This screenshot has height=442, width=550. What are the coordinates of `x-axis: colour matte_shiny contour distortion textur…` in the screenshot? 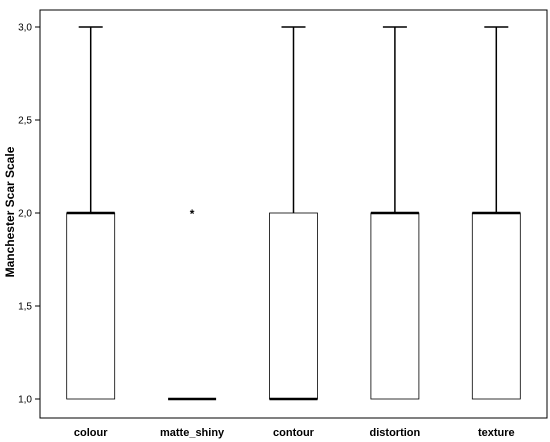 It's located at (294, 433).